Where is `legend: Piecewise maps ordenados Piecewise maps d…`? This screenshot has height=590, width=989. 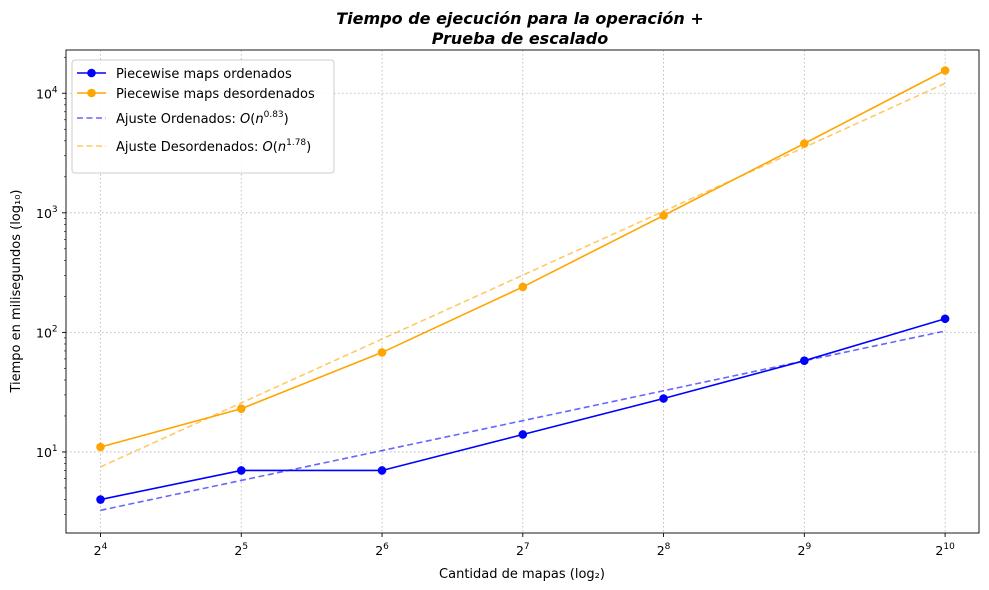
legend: Piecewise maps ordenados Piecewise maps d… is located at coordinates (203, 116).